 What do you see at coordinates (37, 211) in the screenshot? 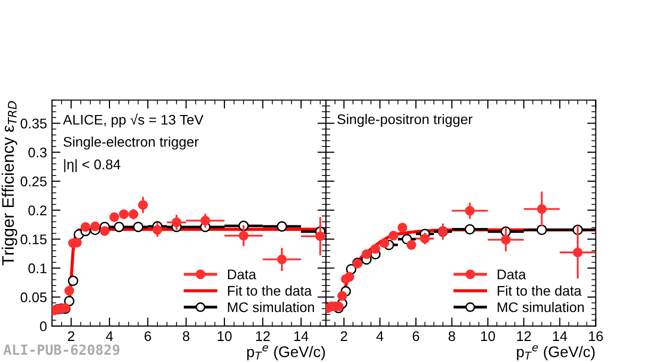
I see `y-tick-label: 0.2` at bounding box center [37, 211].